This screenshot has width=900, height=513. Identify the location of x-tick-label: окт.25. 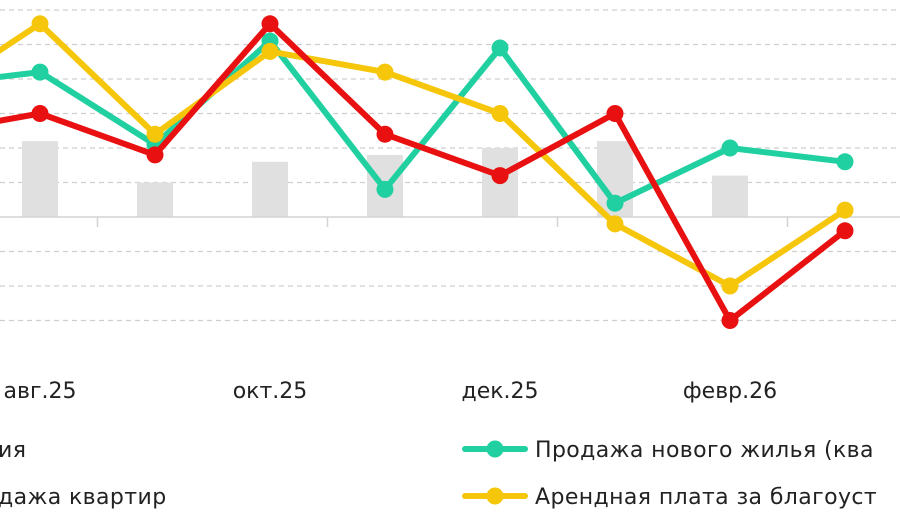
(270, 391).